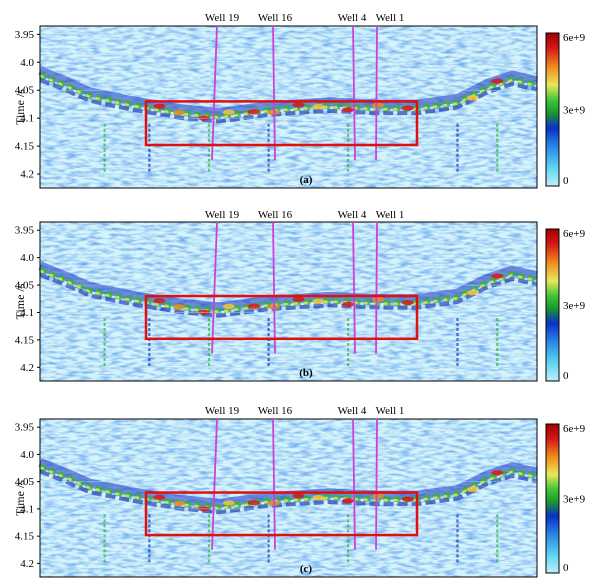  Describe the element at coordinates (306, 180) in the screenshot. I see `panel-label: (a)` at that location.